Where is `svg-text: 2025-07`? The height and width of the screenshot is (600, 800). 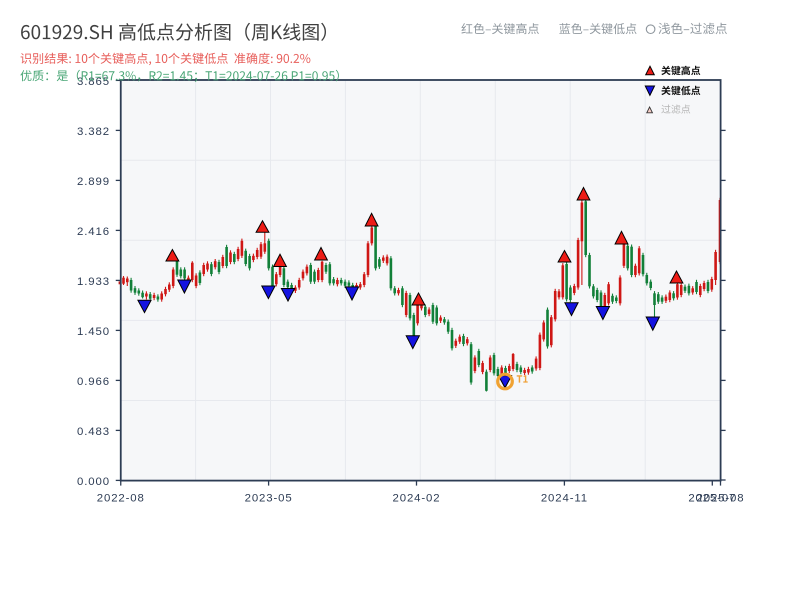
svg-text: 2025-07 is located at coordinates (712, 498).